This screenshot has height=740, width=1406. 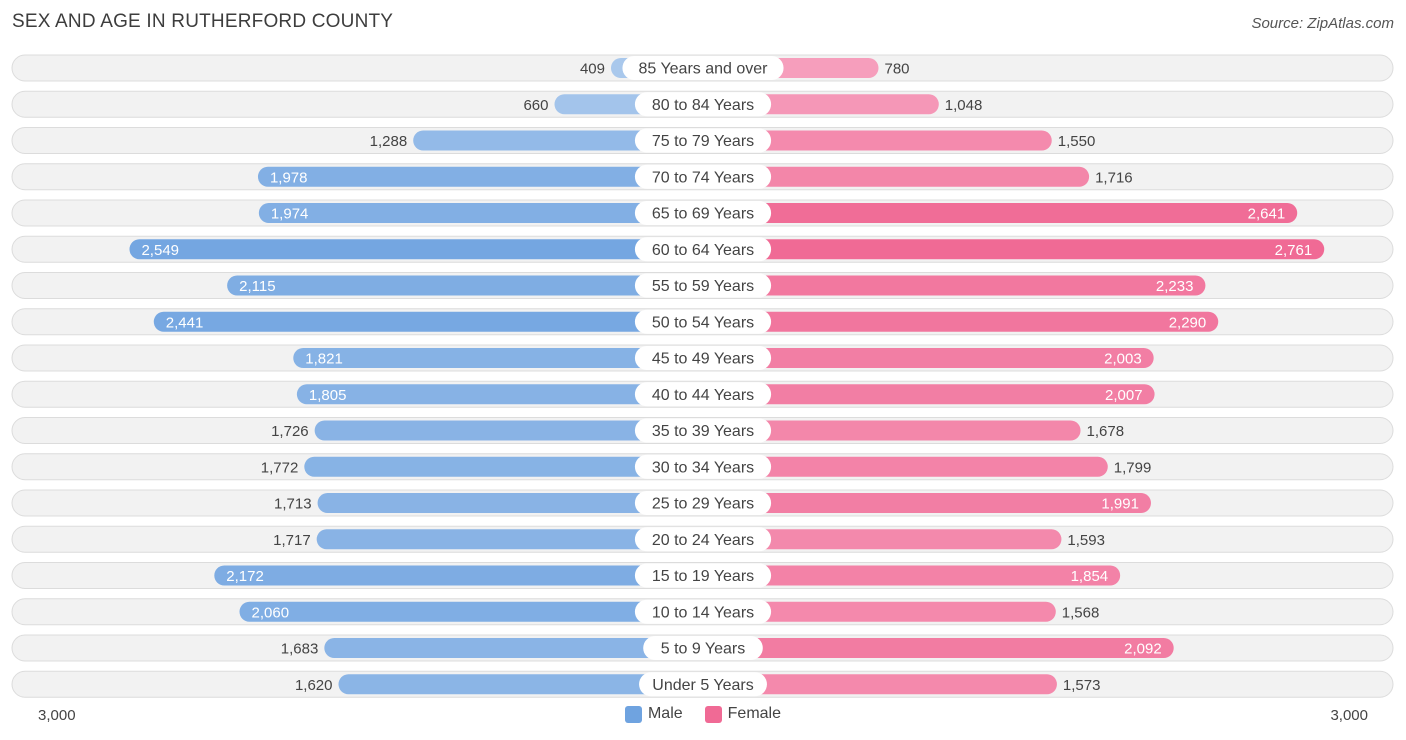 What do you see at coordinates (160, 250) in the screenshot?
I see `male-value-label: 2,549` at bounding box center [160, 250].